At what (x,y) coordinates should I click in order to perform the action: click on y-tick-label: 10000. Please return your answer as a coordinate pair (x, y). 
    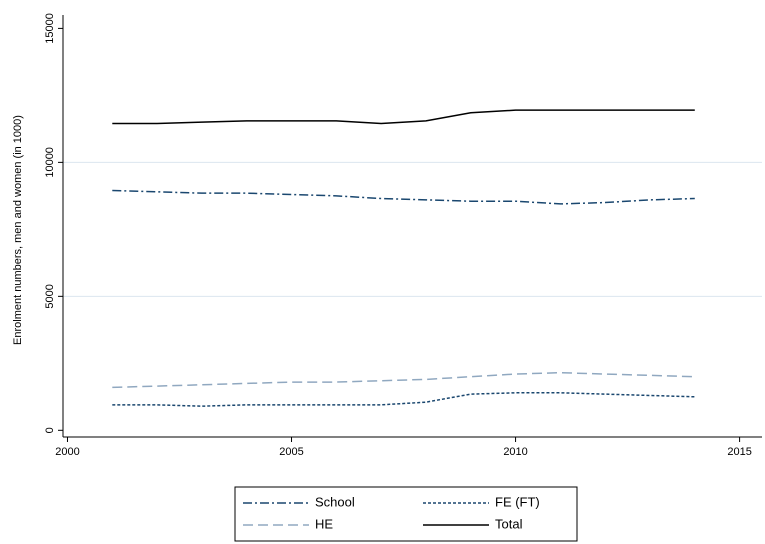
    Looking at the image, I should click on (50, 162).